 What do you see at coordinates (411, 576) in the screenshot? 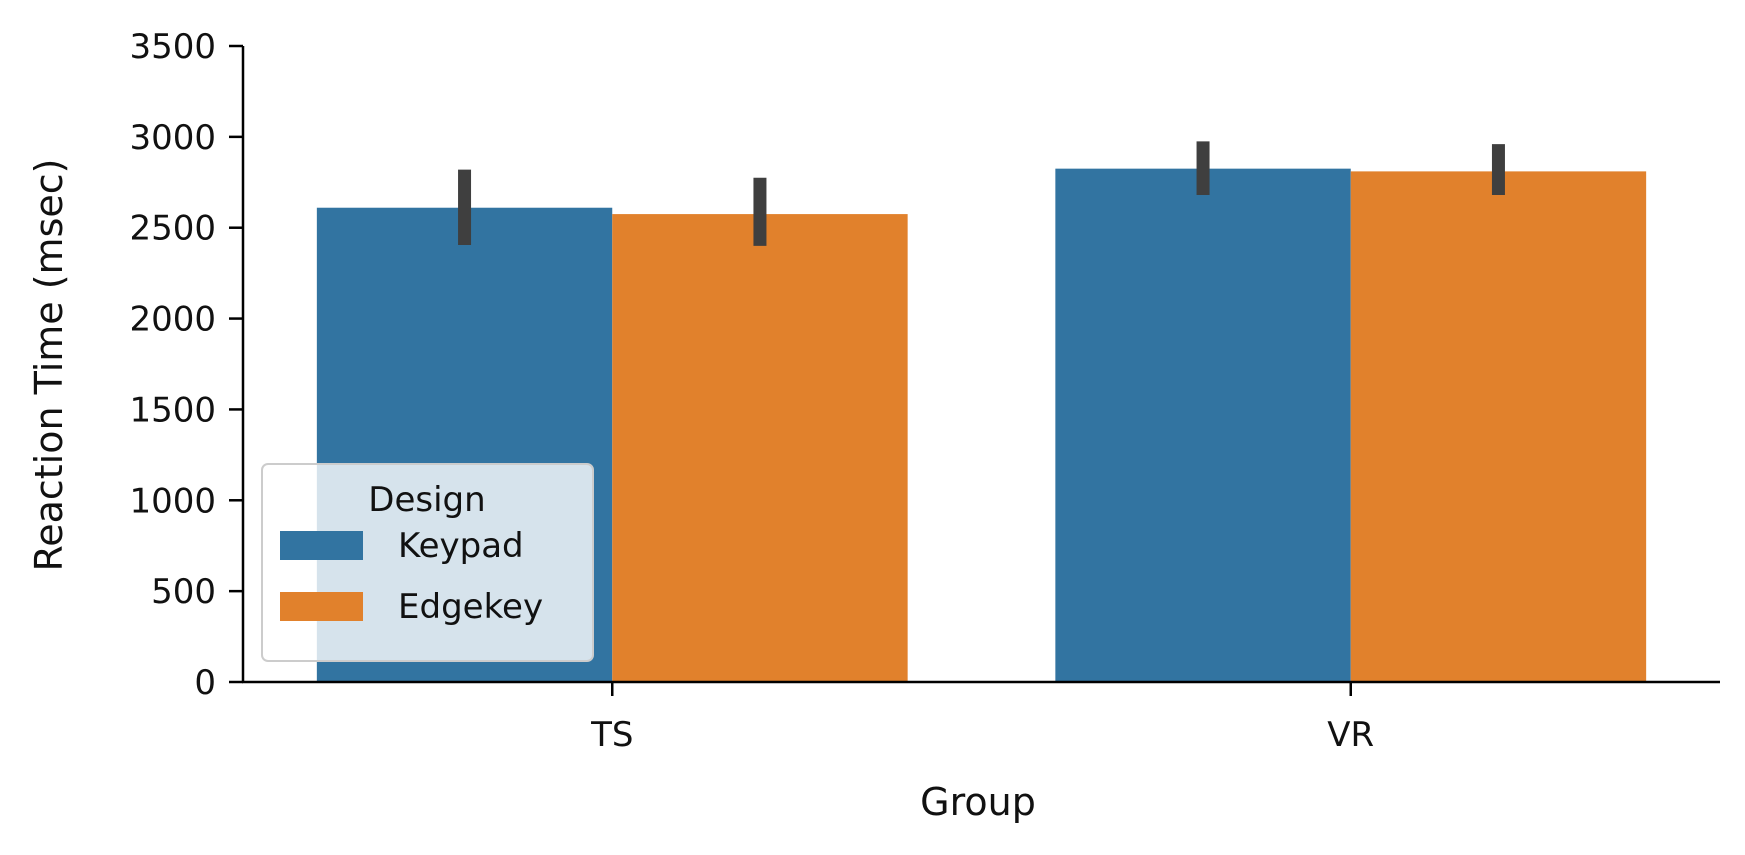
I see `legend-items: Keypad Edgekey` at bounding box center [411, 576].